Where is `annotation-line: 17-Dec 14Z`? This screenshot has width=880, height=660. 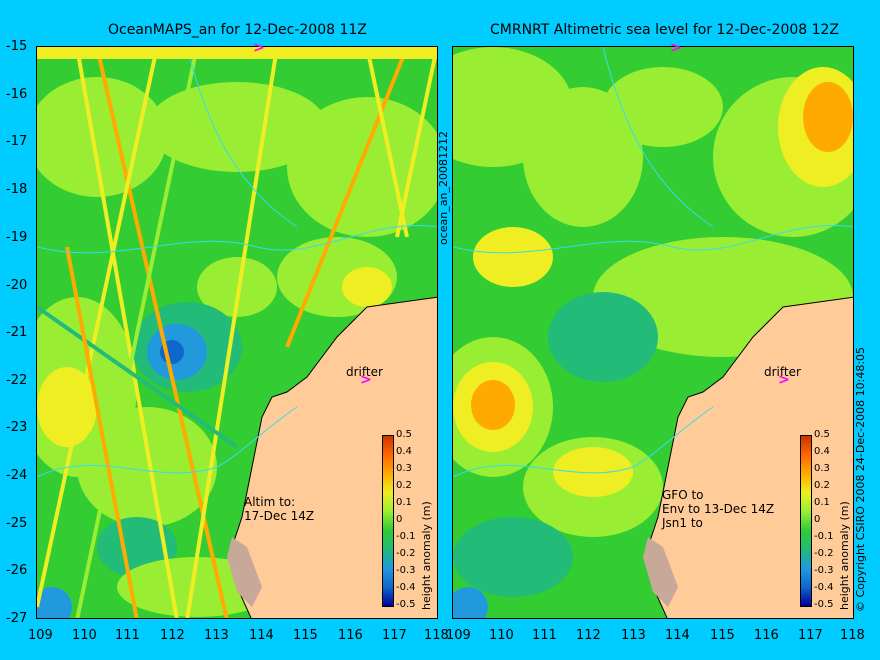
annotation-line: 17-Dec 14Z is located at coordinates (279, 516).